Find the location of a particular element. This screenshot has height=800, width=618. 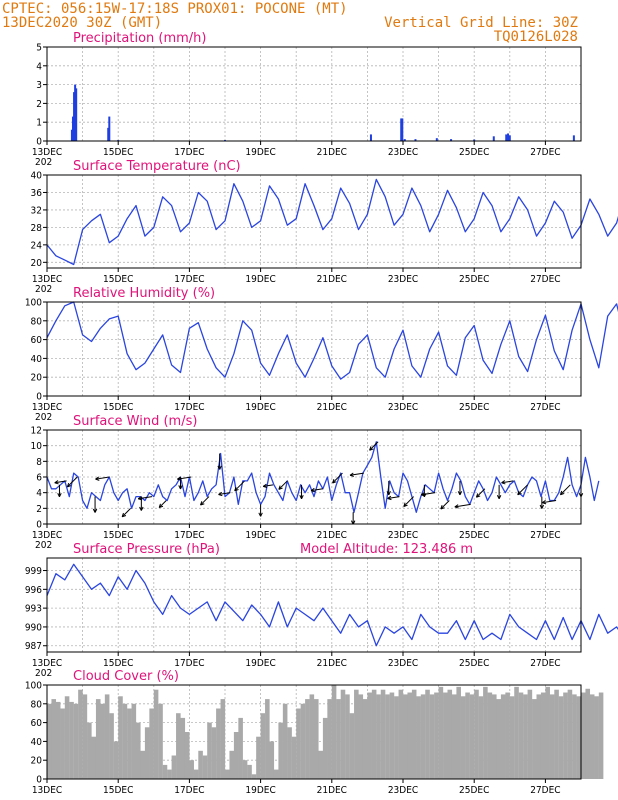

header-grid-note: Vertical Grid Line: 30Z is located at coordinates (481, 23).